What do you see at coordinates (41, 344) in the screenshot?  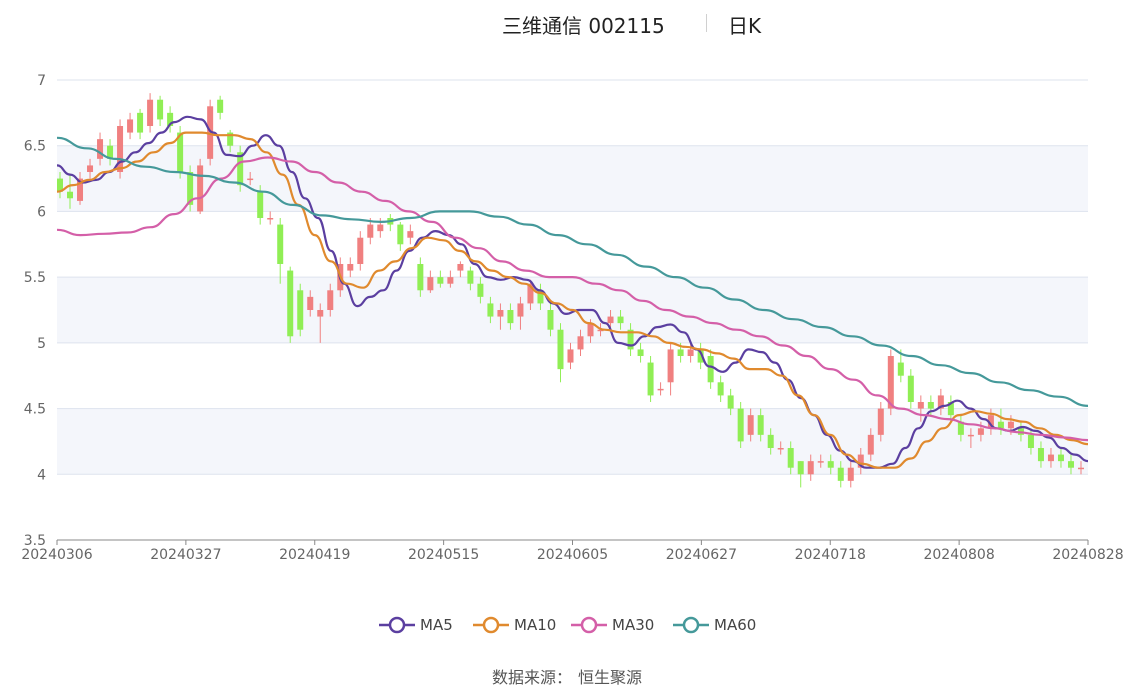 I see `y-tick-label: 5` at bounding box center [41, 344].